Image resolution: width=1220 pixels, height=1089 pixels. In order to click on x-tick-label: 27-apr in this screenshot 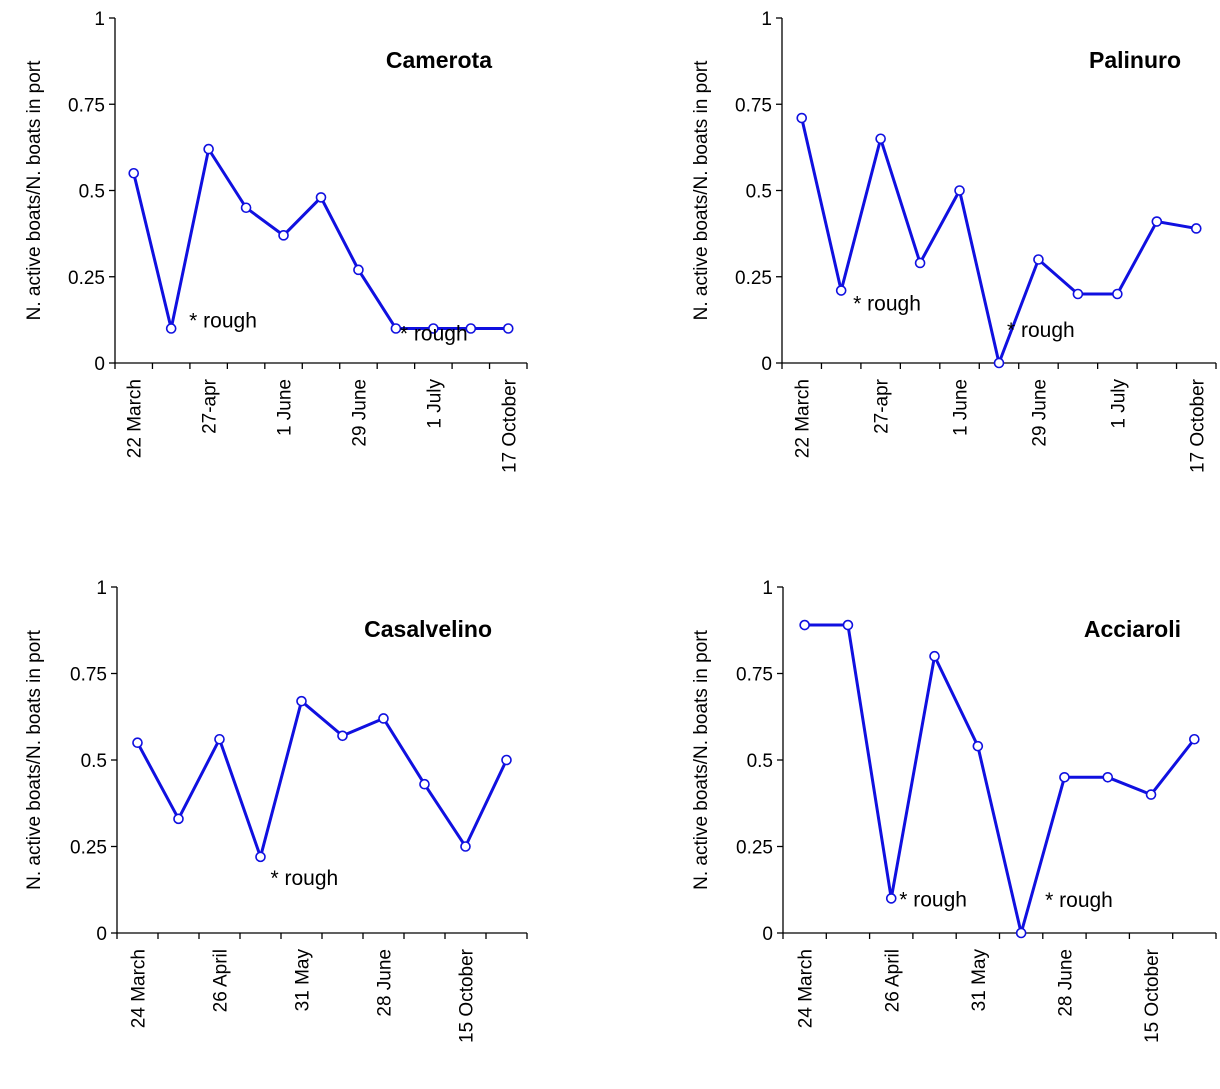, I will do `click(210, 406)`.